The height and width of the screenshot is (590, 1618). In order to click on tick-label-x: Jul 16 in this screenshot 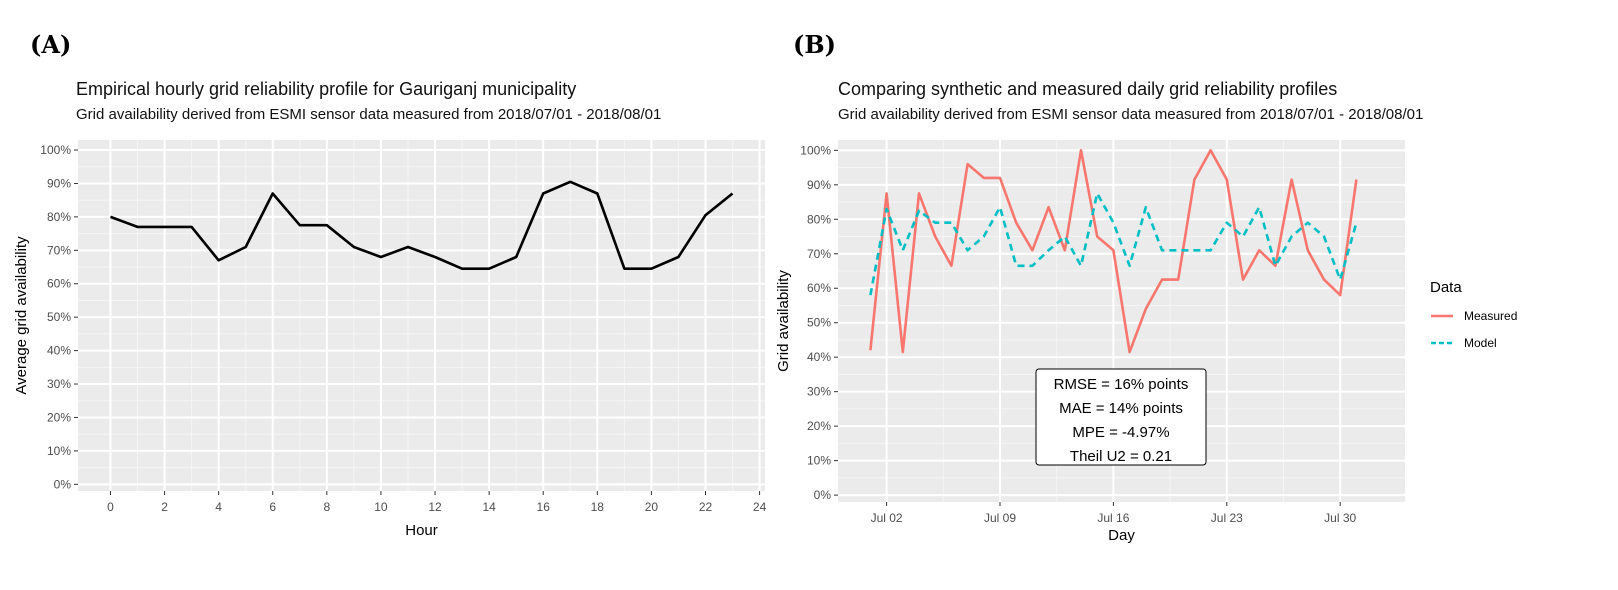, I will do `click(1113, 518)`.